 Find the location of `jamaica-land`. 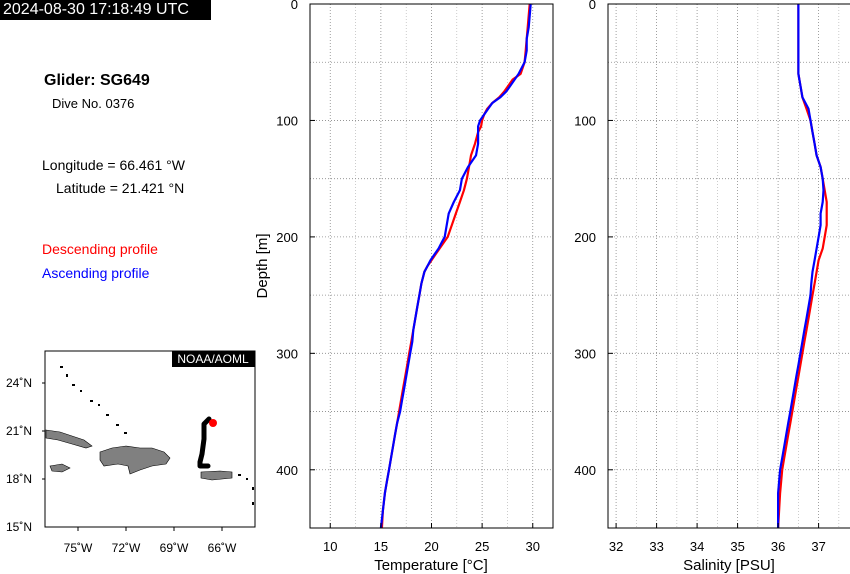

jamaica-land is located at coordinates (60, 468).